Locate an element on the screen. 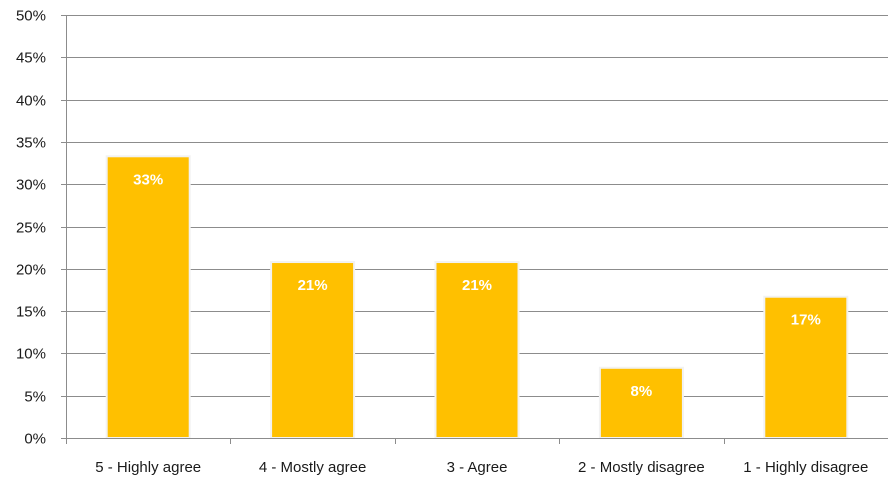  y-tick-label: 20% is located at coordinates (31, 270).